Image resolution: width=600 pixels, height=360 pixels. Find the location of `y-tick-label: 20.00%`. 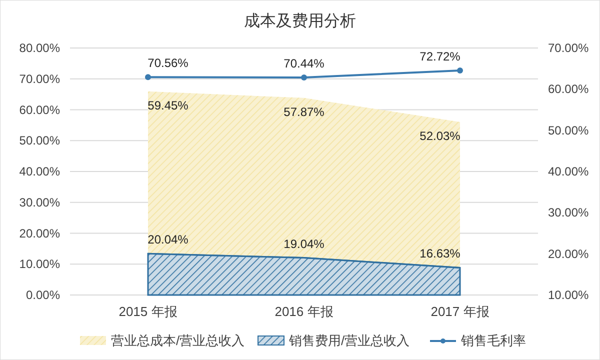

y-tick-label: 20.00% is located at coordinates (39, 233).